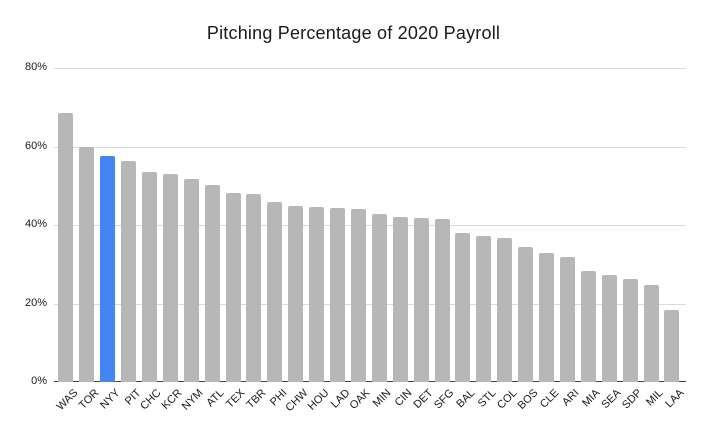 This screenshot has width=707, height=437. I want to click on bar-NYM, so click(191, 280).